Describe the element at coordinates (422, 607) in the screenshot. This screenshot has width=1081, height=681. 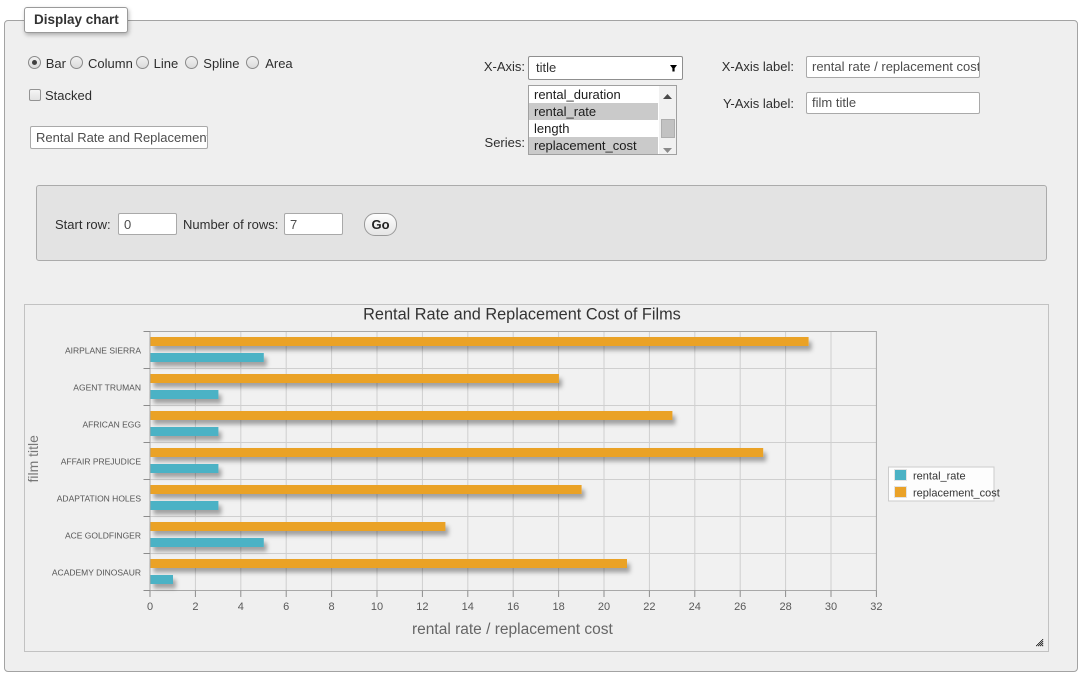
I see `svg-text: 12` at that location.